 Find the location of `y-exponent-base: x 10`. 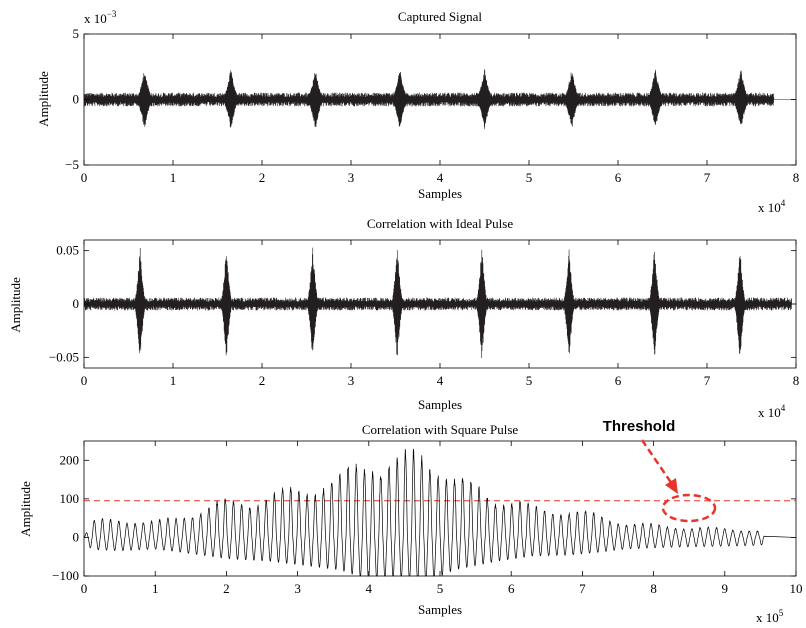

y-exponent-base: x 10 is located at coordinates (95, 18).